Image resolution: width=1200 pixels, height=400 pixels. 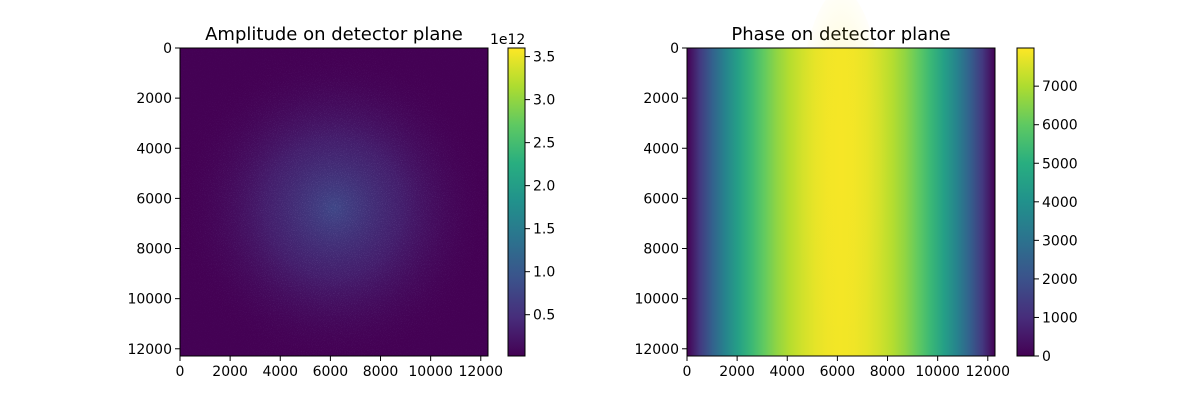 I want to click on amplitude-x-tick-label-0: 0, so click(x=180, y=372).